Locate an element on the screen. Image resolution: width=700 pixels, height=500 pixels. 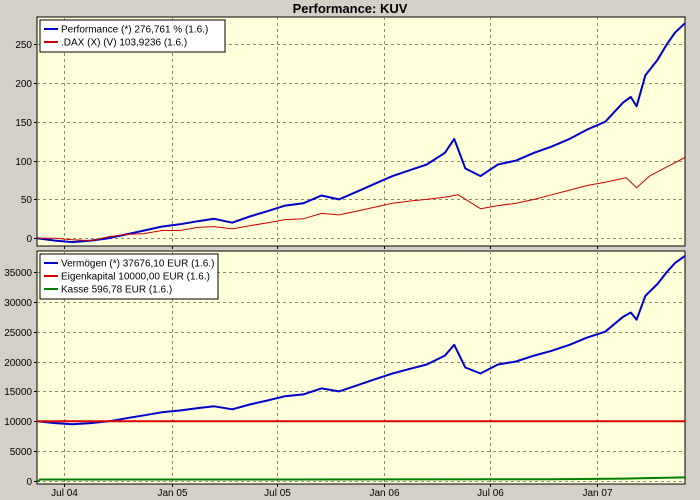
legend-label: Performance (*) 276,761 % (1.6.) is located at coordinates (134, 30).